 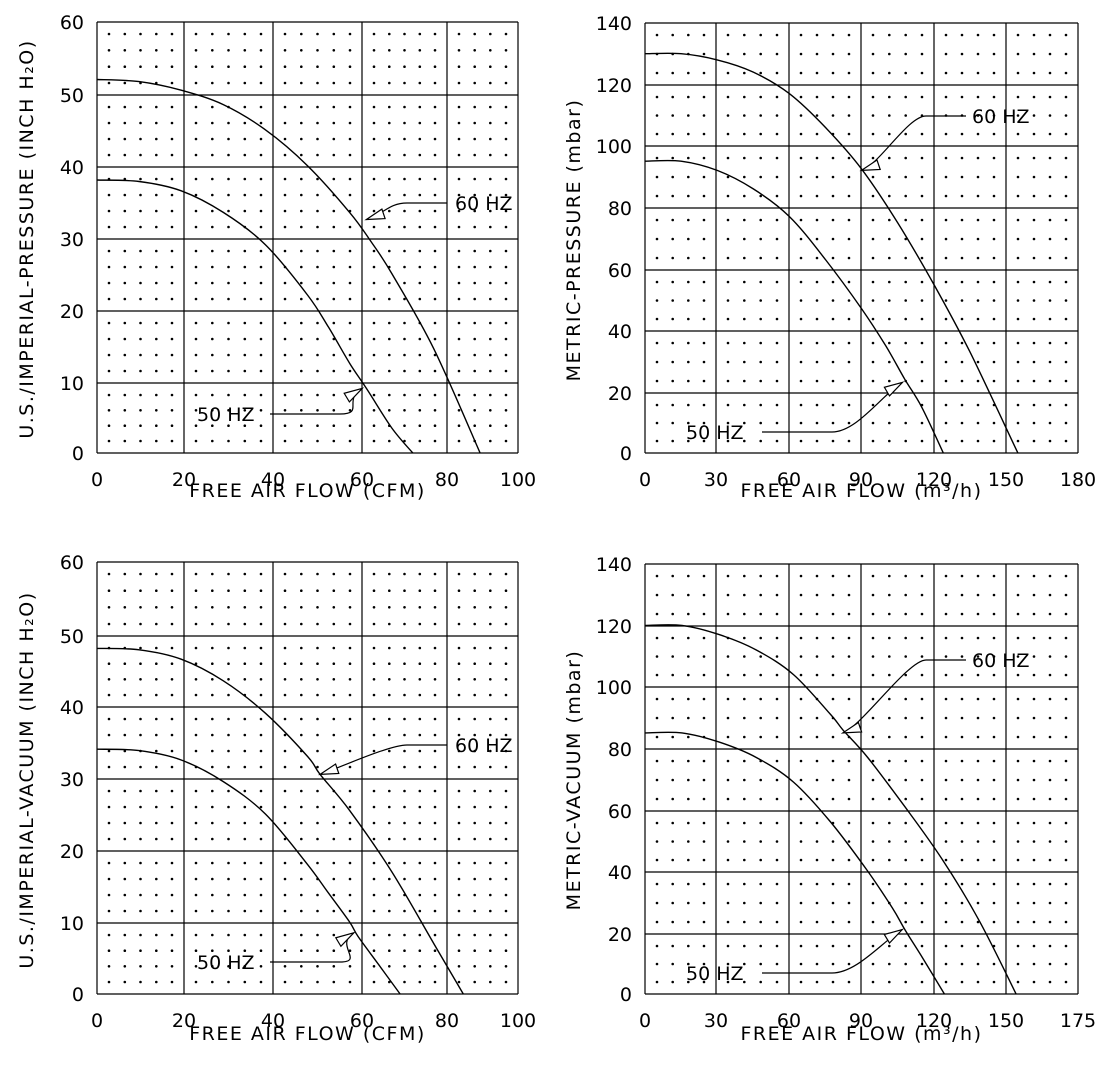 I want to click on x-tick-label: 180, so click(x=1078, y=480).